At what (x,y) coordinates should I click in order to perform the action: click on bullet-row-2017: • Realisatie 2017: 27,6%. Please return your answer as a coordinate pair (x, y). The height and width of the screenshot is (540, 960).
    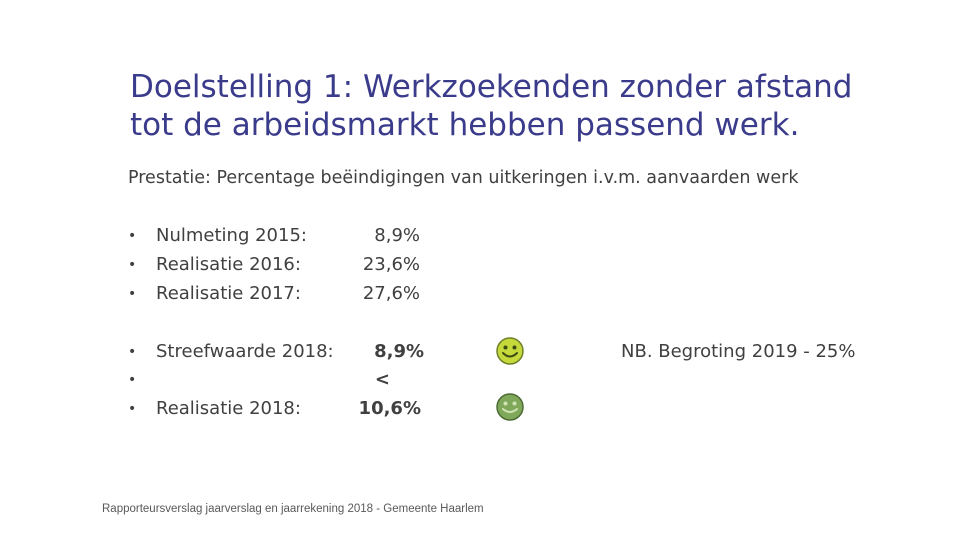
    Looking at the image, I should click on (274, 294).